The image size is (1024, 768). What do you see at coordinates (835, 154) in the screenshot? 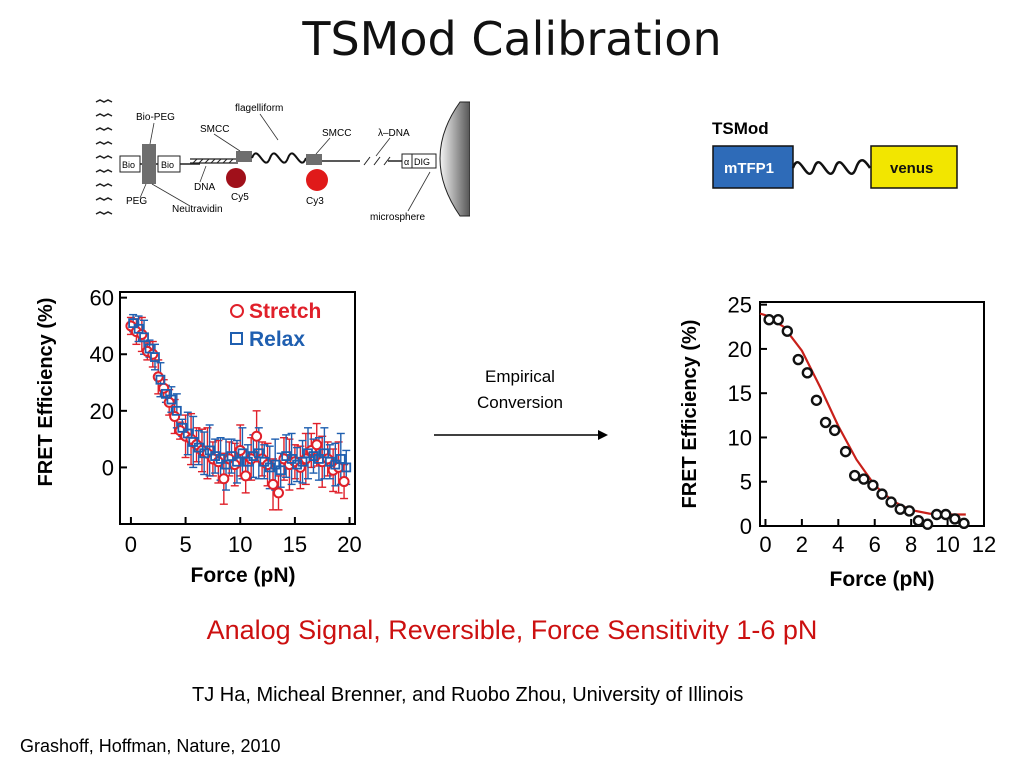
I see `tsmod-construct-schematic: TSMod mTFP1 venus` at bounding box center [835, 154].